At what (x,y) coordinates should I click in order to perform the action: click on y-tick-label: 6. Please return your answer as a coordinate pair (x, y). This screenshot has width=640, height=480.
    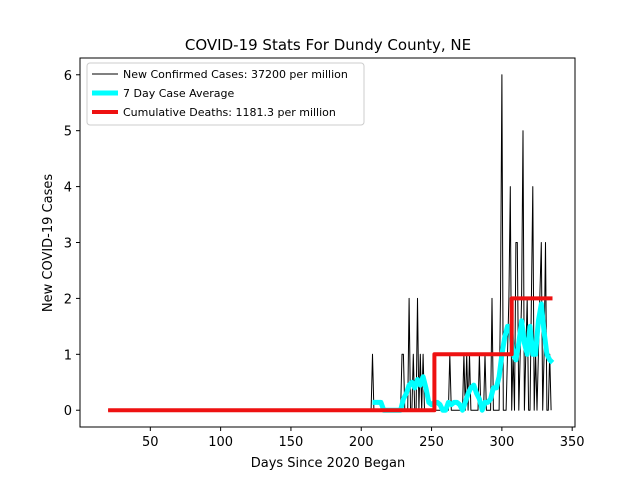
    Looking at the image, I should click on (68, 76).